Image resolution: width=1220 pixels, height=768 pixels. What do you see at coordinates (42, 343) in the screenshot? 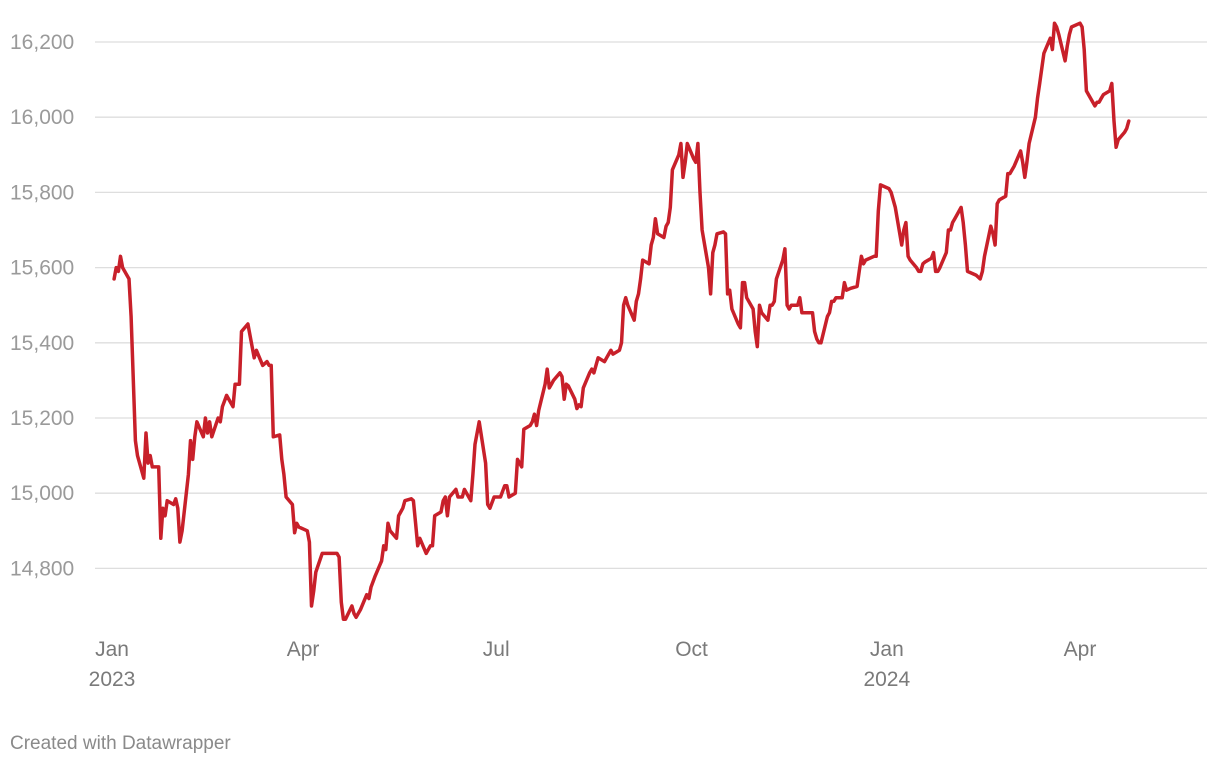
I see `y-tick-label: 15,400` at bounding box center [42, 343].